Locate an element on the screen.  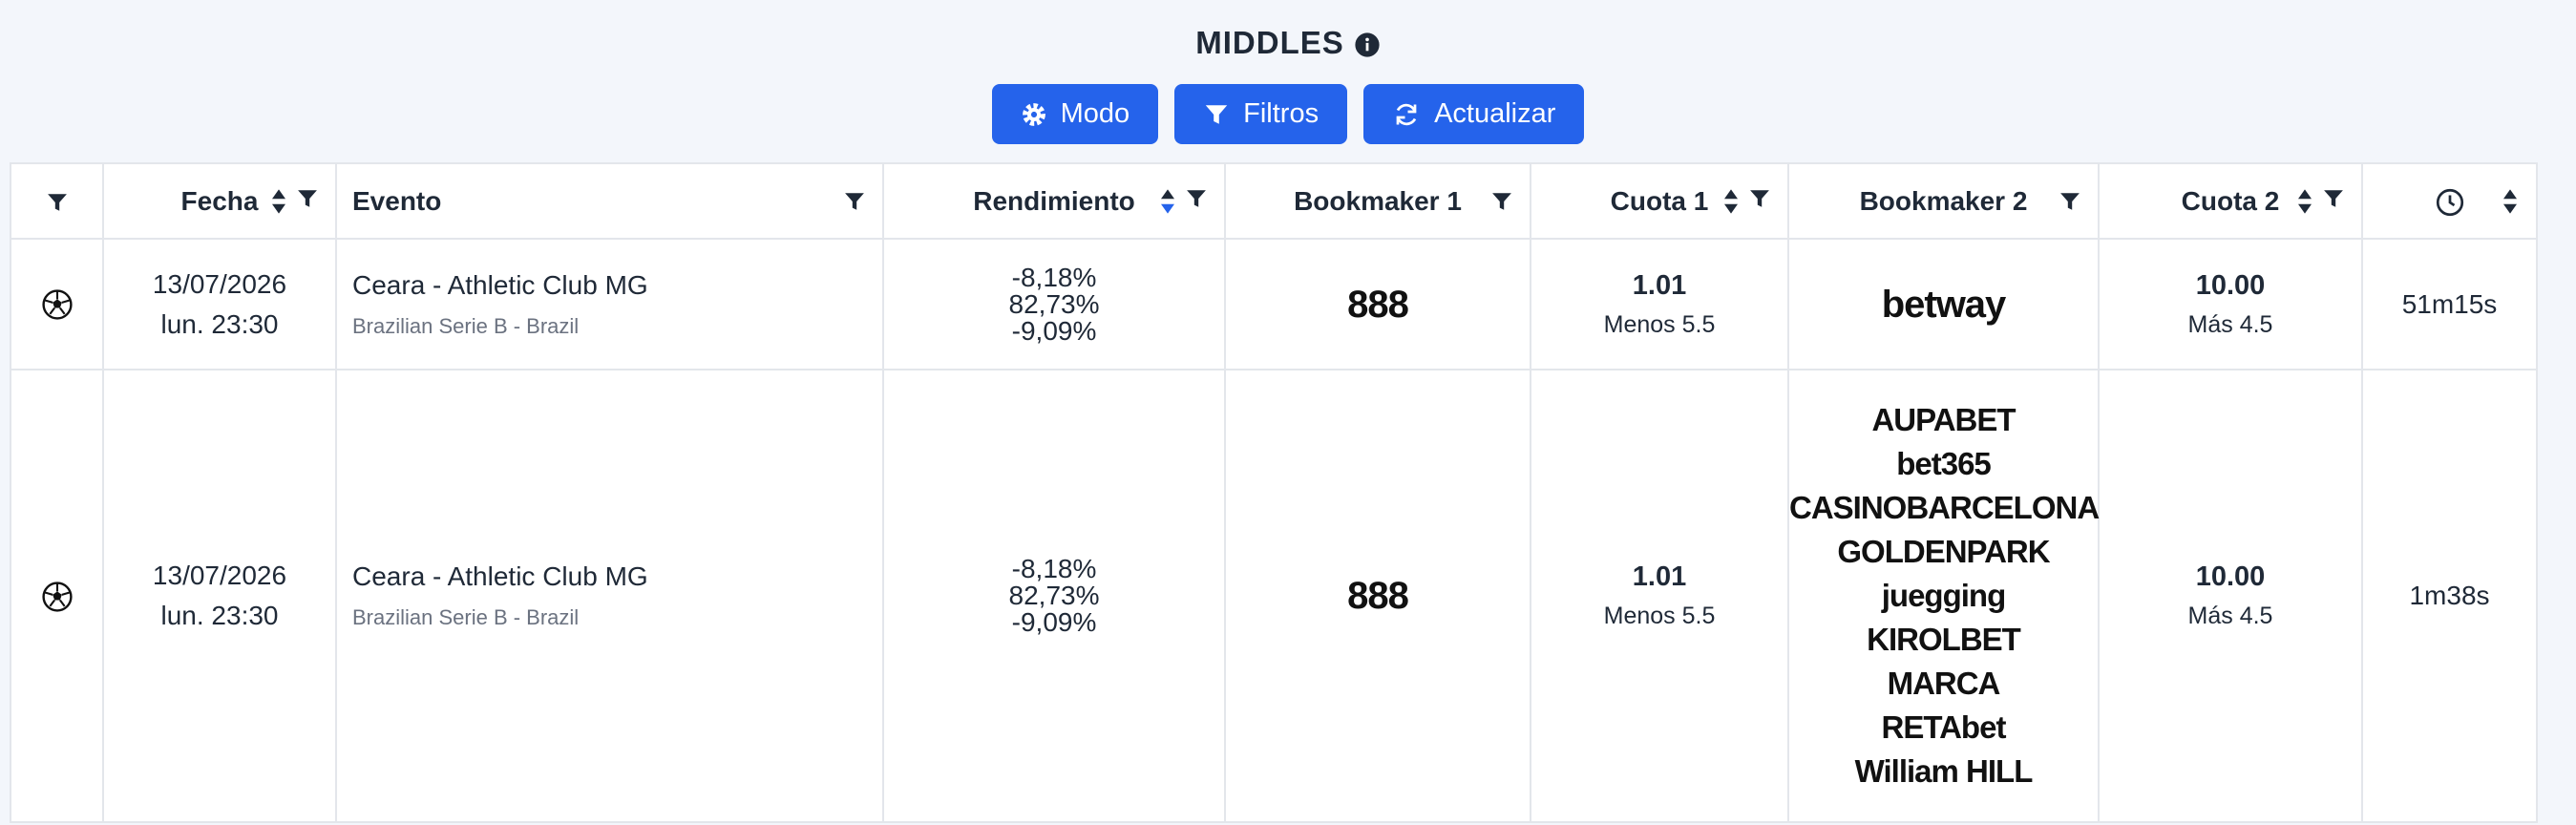
header-cell: Bookmaker 1 is located at coordinates (1377, 201).